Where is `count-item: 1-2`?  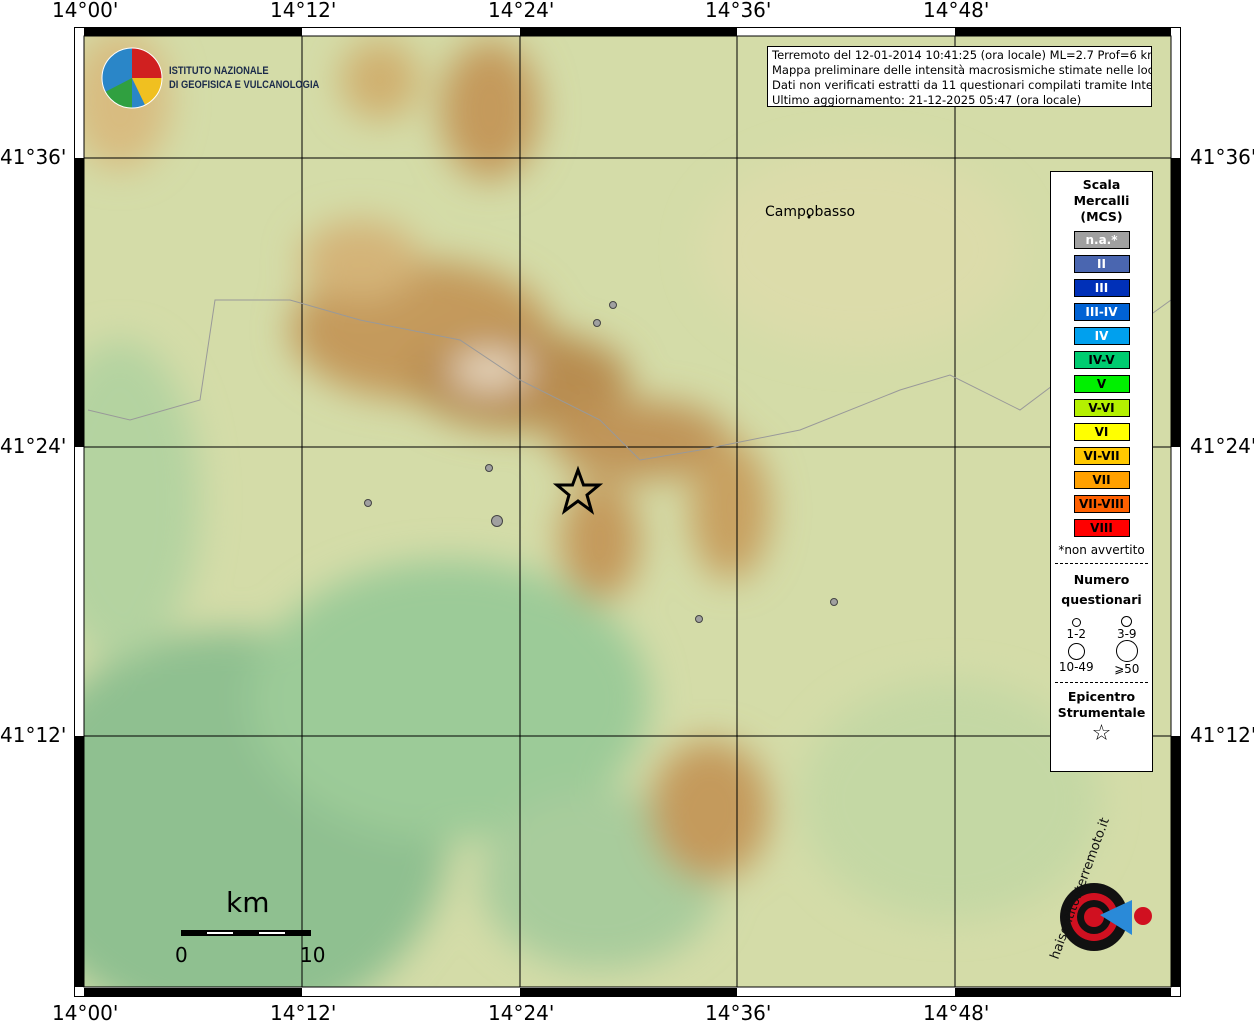 count-item: 1-2 is located at coordinates (1076, 627).